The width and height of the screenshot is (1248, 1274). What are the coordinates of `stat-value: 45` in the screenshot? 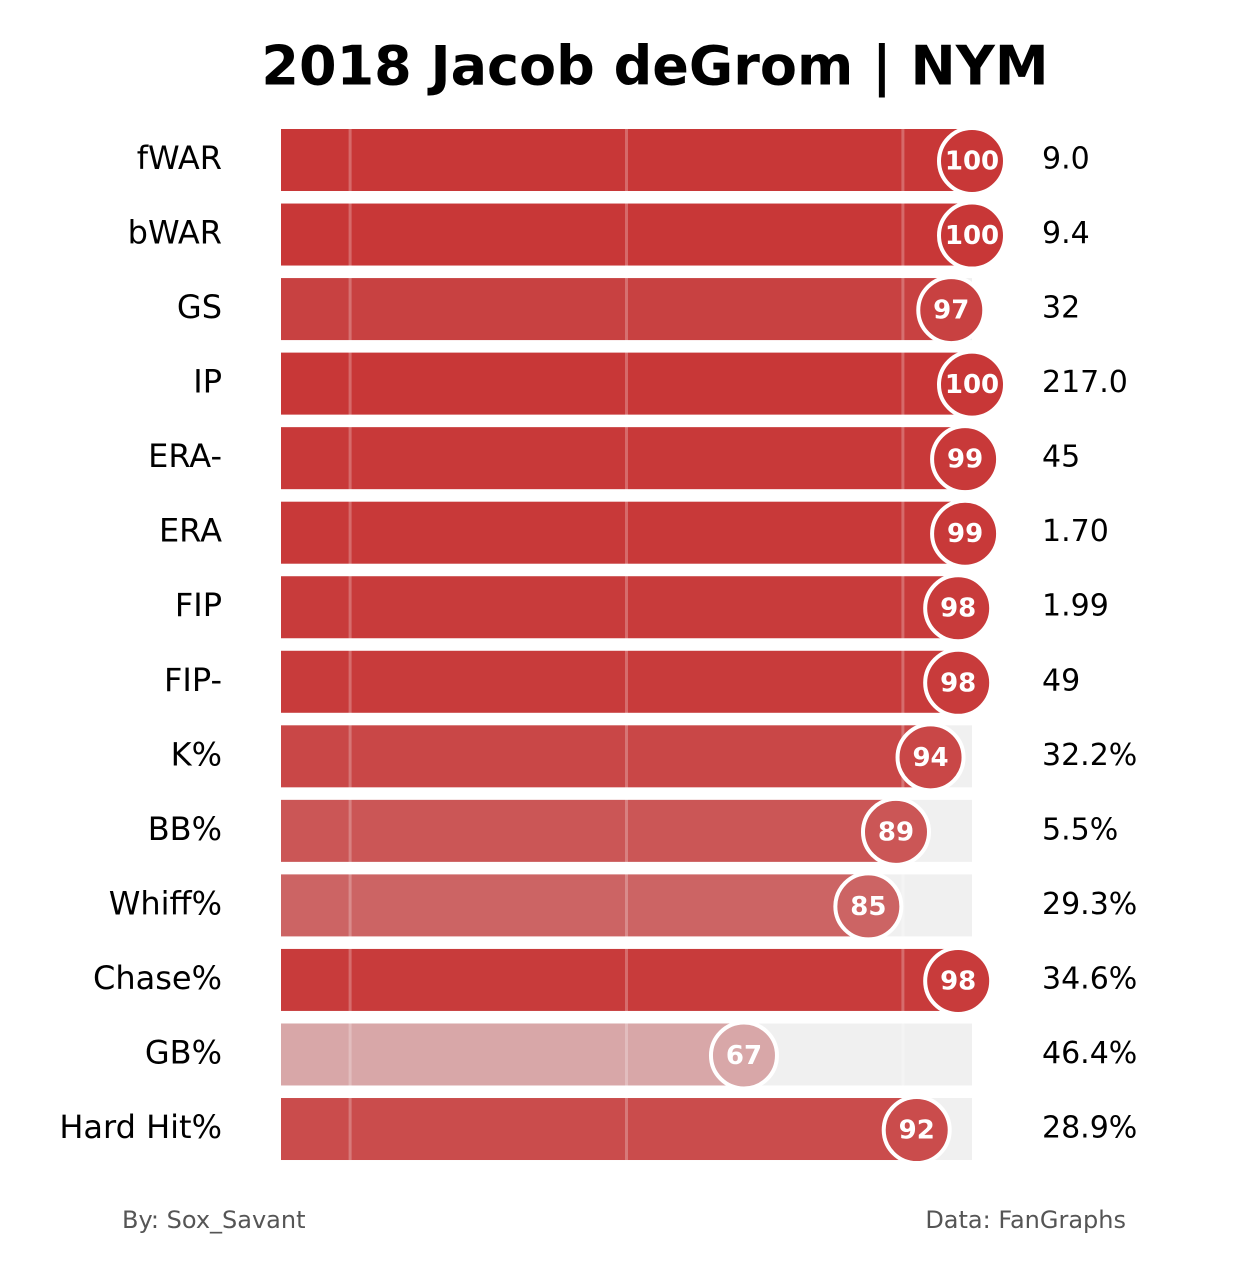 It's located at (1061, 457).